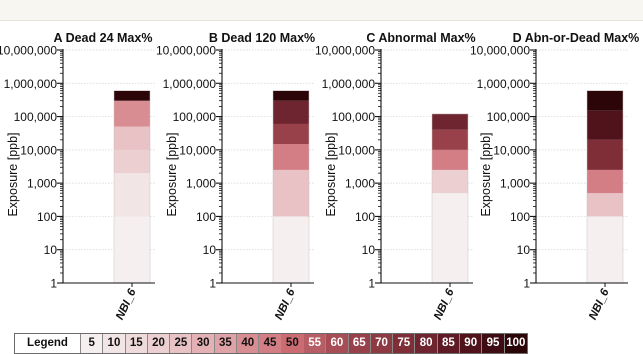 The image size is (643, 354). Describe the element at coordinates (444, 304) in the screenshot. I see `x-category-label-3: NBI_6` at that location.